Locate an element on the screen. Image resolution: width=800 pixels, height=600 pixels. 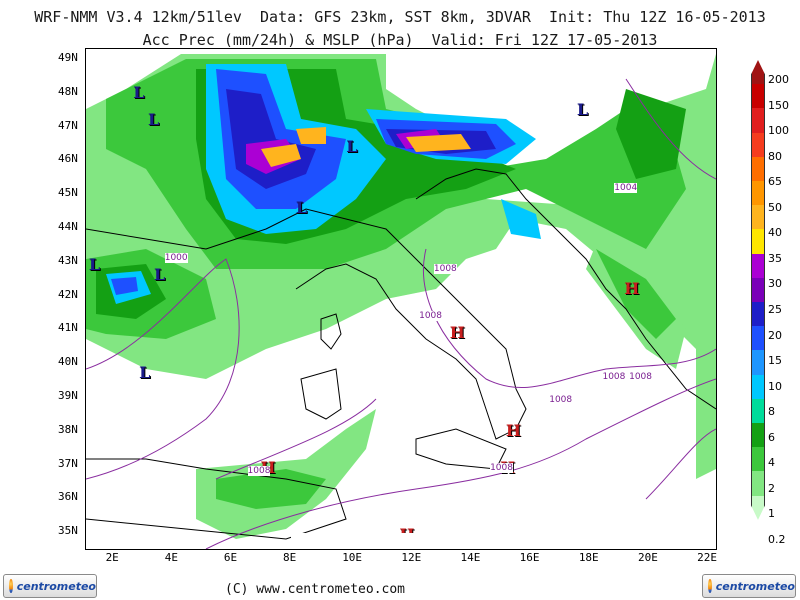
lat-tick-label: 38N is located at coordinates (68, 429).